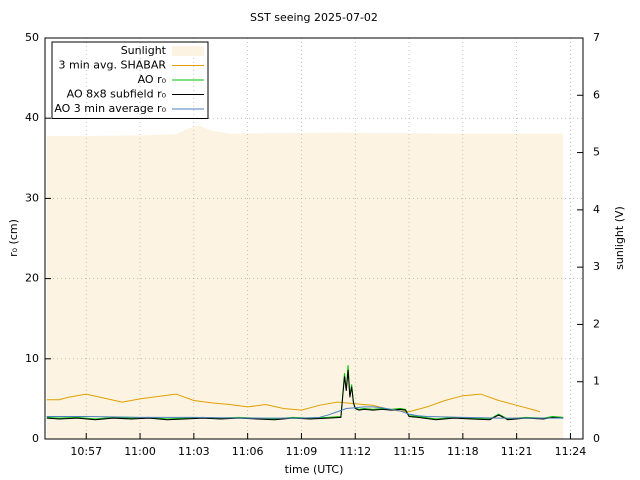 The image size is (640, 480). I want to click on y2-tick-label: 2, so click(596, 323).